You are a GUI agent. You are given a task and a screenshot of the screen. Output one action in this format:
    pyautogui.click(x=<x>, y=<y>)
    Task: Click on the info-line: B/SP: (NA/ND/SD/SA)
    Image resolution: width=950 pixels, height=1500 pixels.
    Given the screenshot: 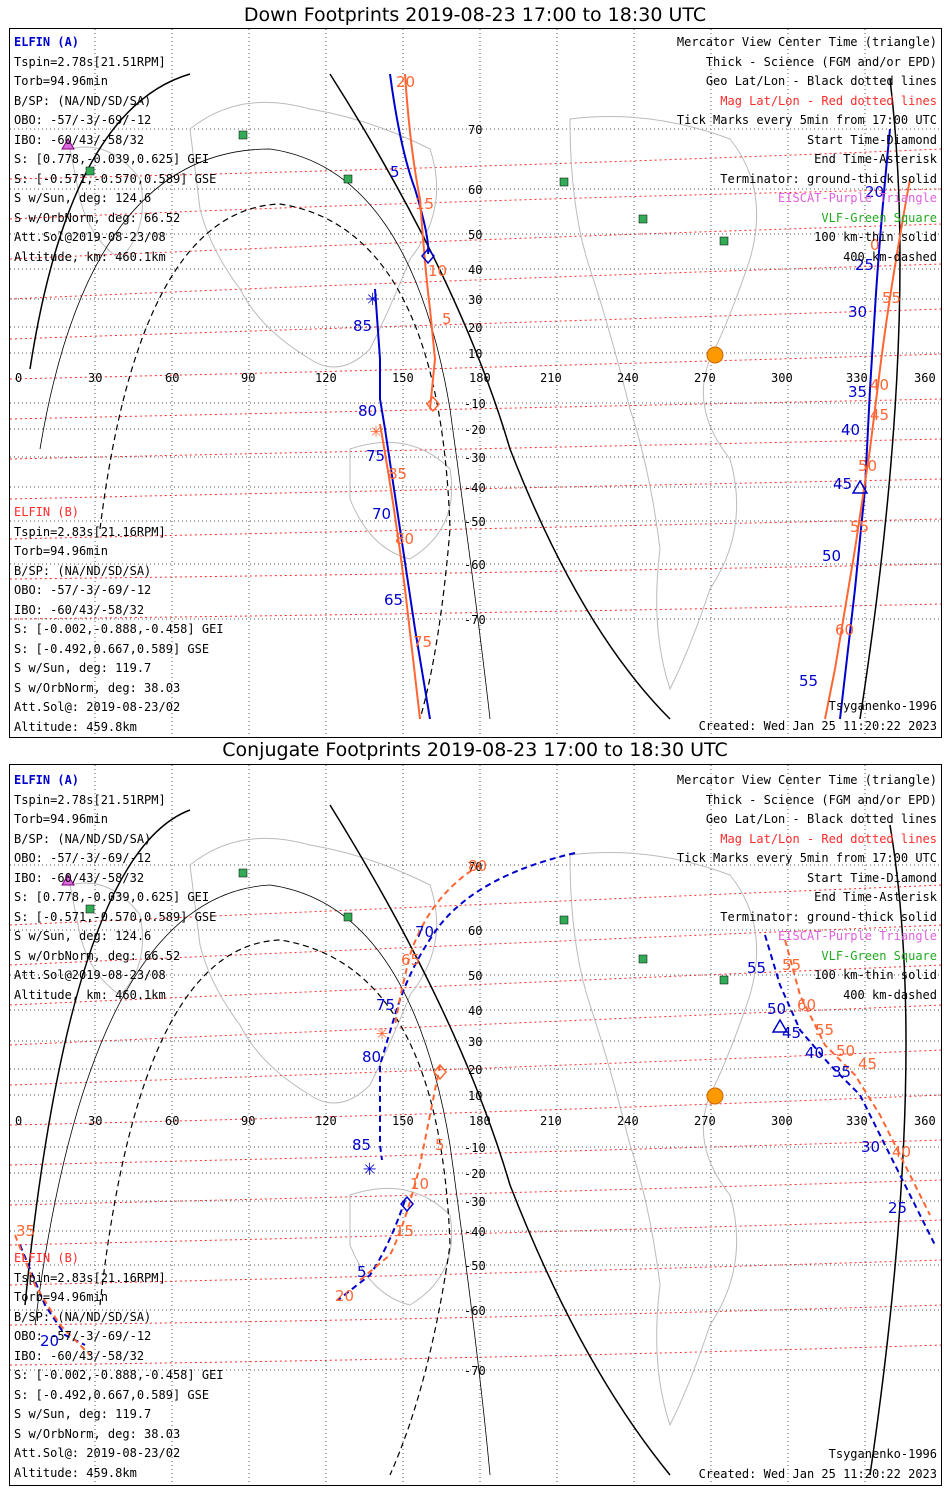 What is the action you would take?
    pyautogui.click(x=83, y=1316)
    